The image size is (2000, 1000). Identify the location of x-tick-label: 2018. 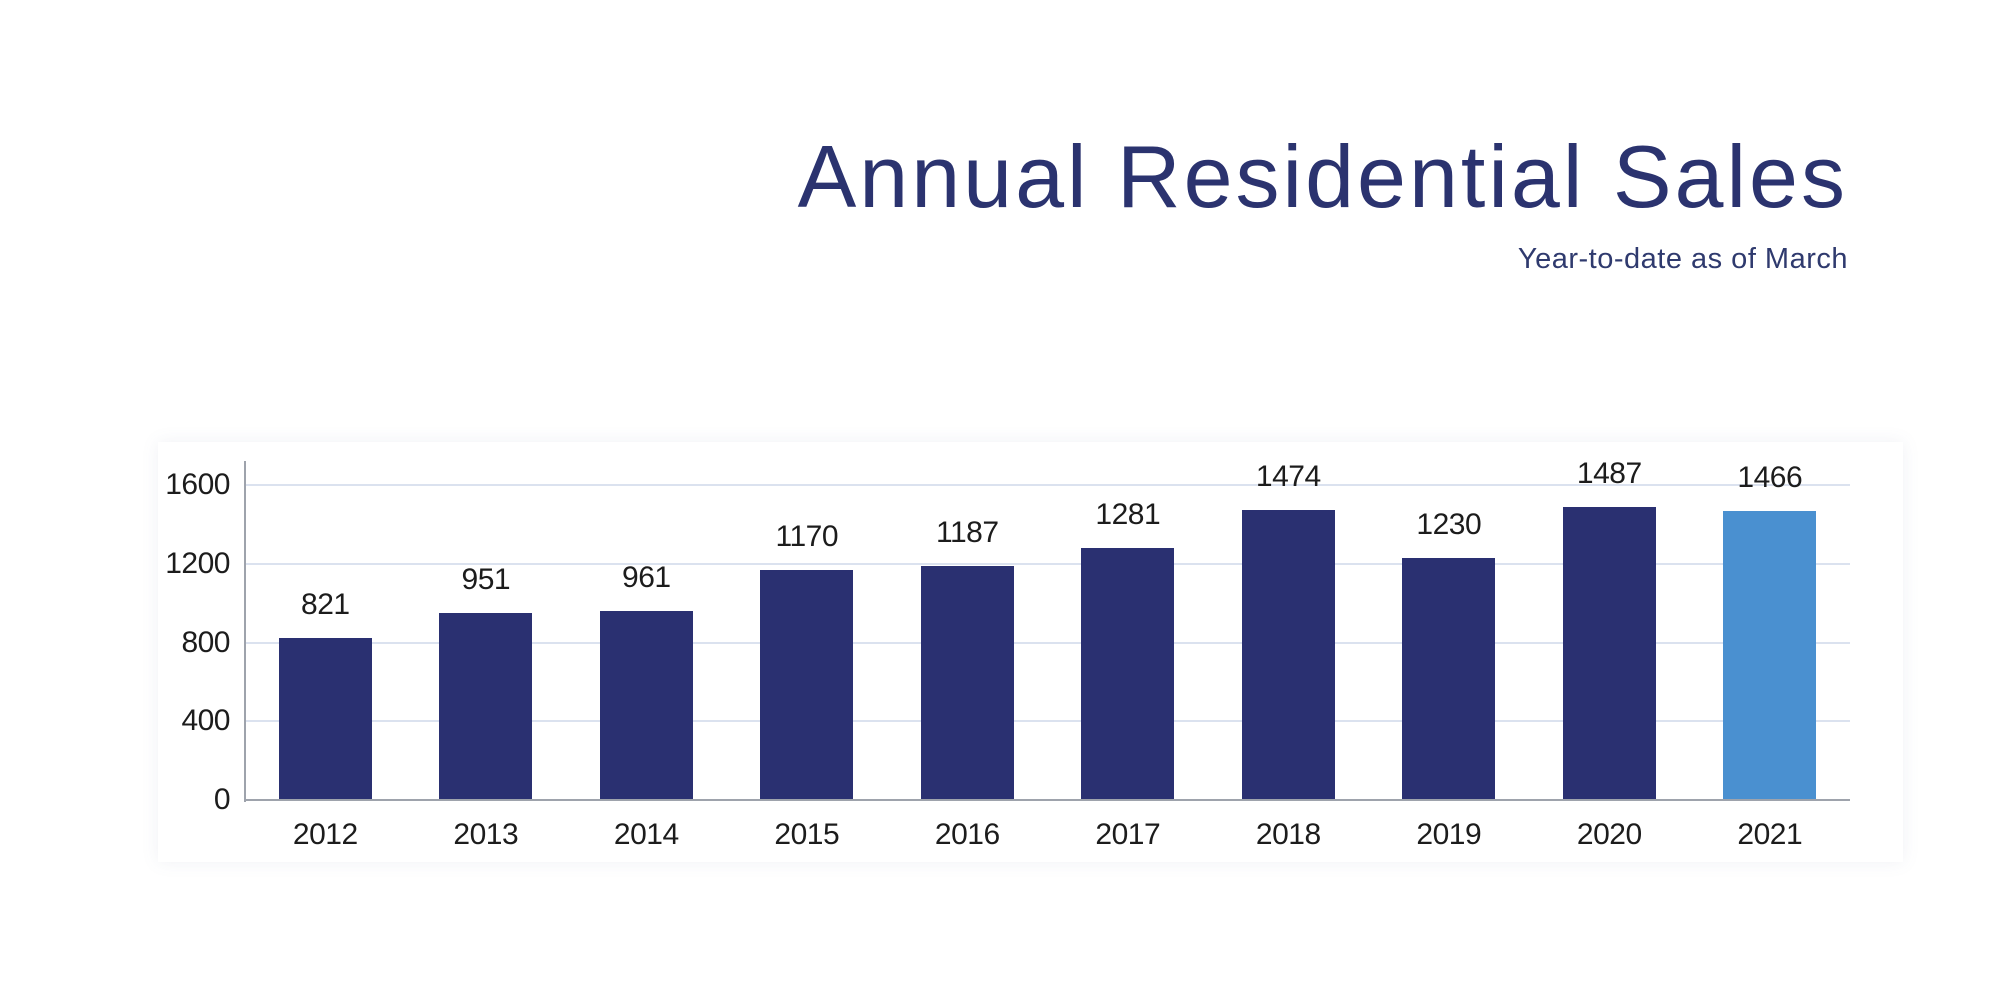
(1288, 834).